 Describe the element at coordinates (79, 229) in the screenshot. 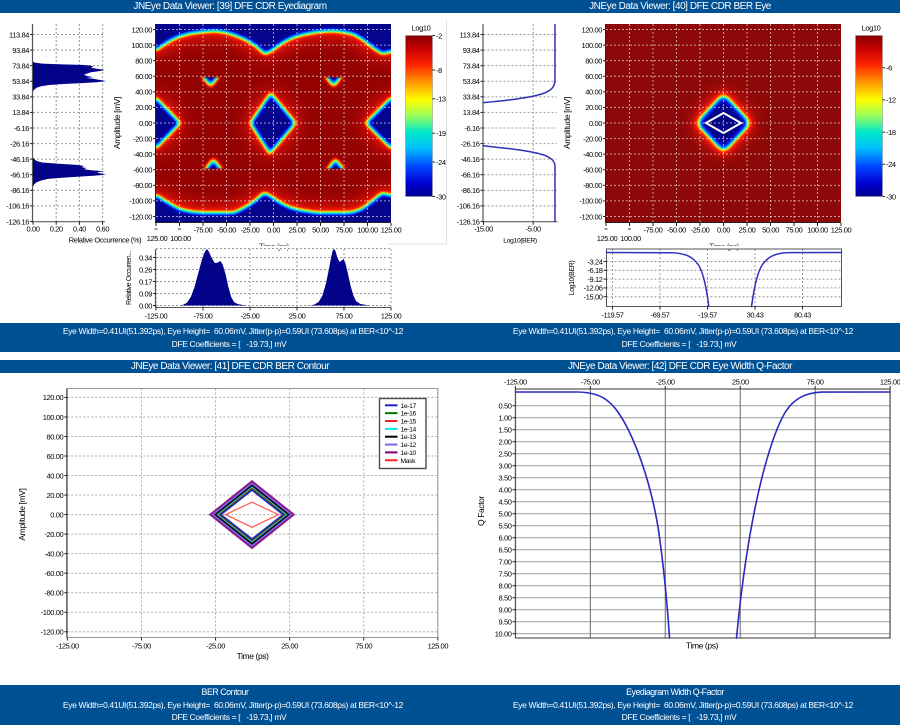

I see `svg-text: 0.40` at that location.